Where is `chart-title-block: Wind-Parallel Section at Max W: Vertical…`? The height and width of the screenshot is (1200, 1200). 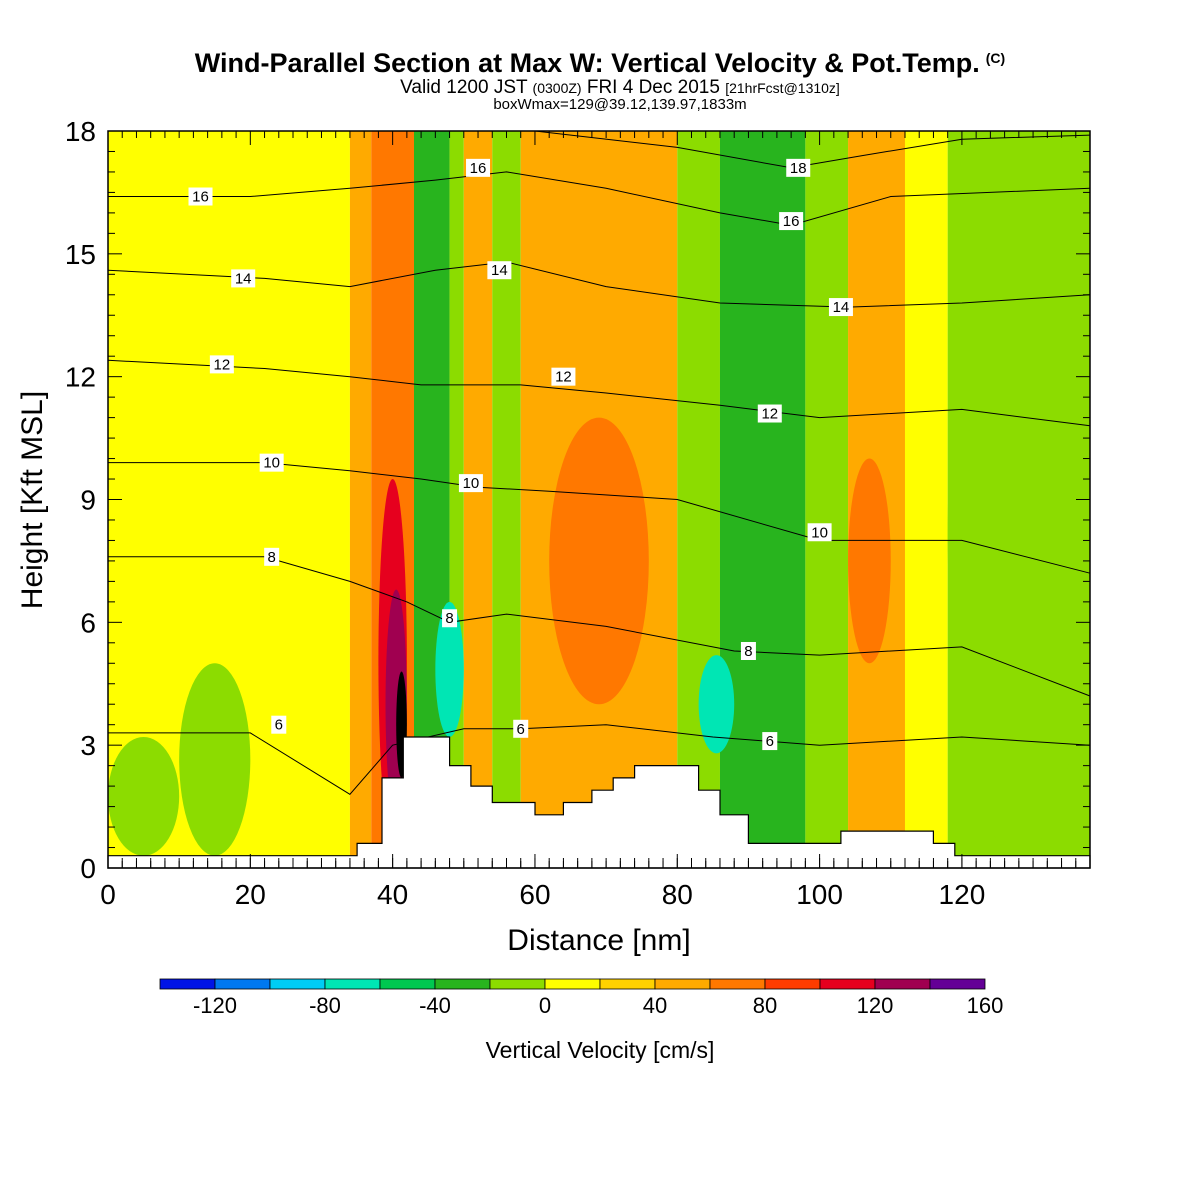
chart-title-block: Wind-Parallel Section at Max W: Vertical… is located at coordinates (600, 77).